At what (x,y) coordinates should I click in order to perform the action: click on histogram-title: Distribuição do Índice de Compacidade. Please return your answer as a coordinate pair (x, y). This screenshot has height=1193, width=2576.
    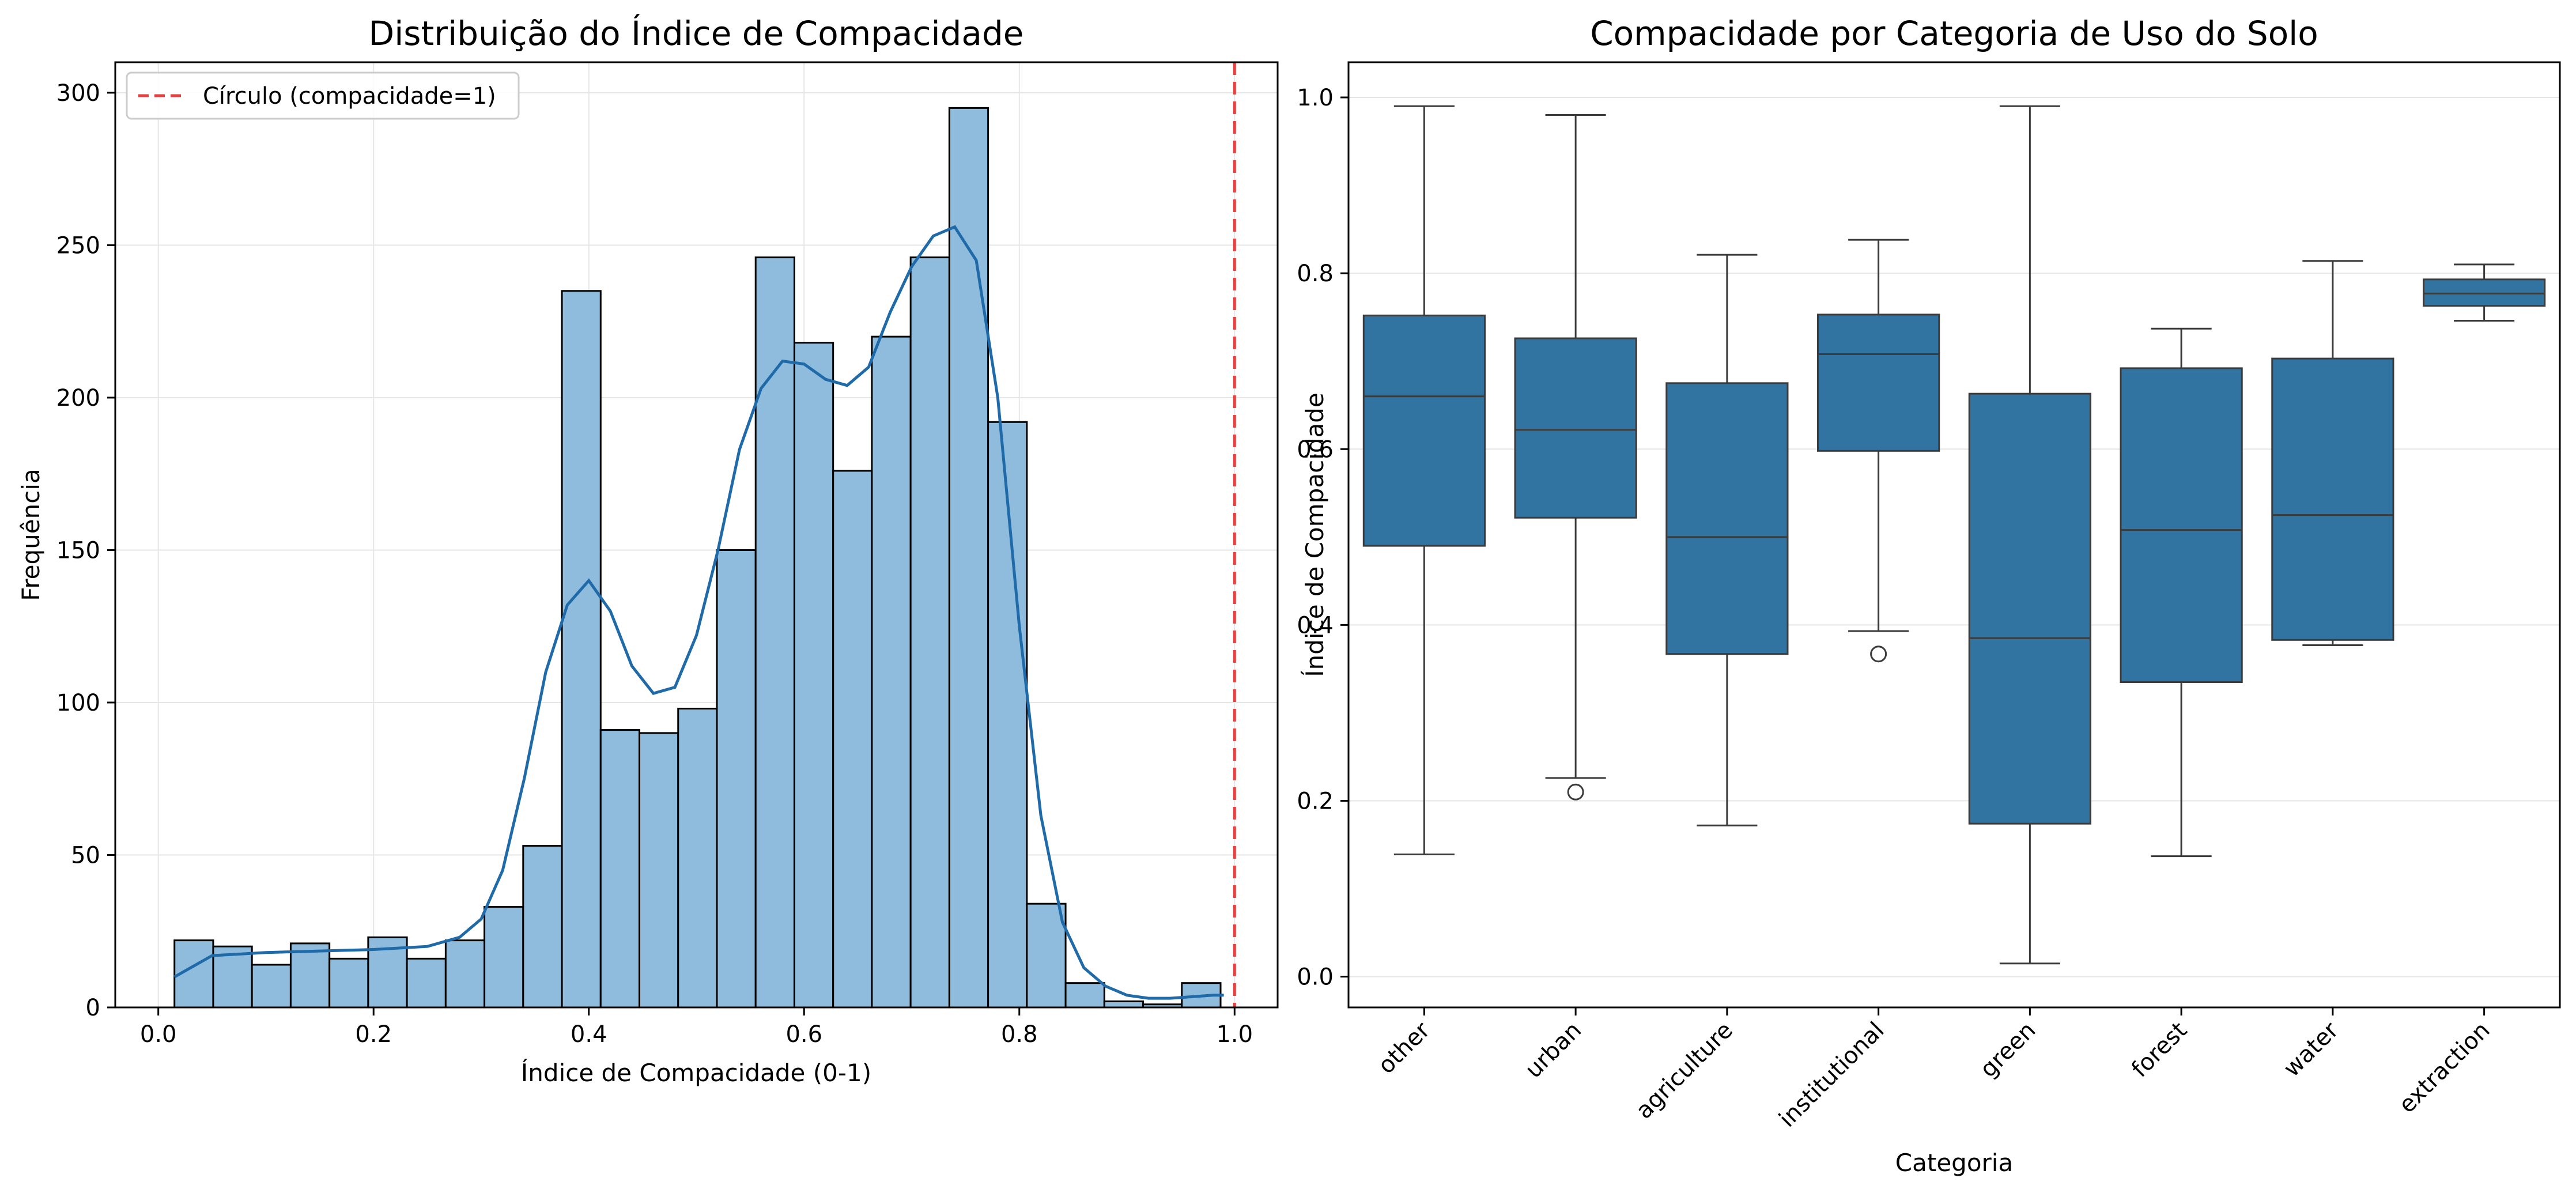
    Looking at the image, I should click on (697, 33).